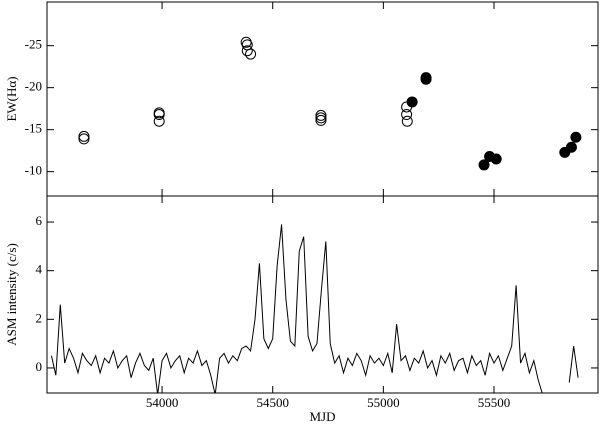 The height and width of the screenshot is (426, 600). What do you see at coordinates (39, 220) in the screenshot?
I see `y-tick-label: 6` at bounding box center [39, 220].